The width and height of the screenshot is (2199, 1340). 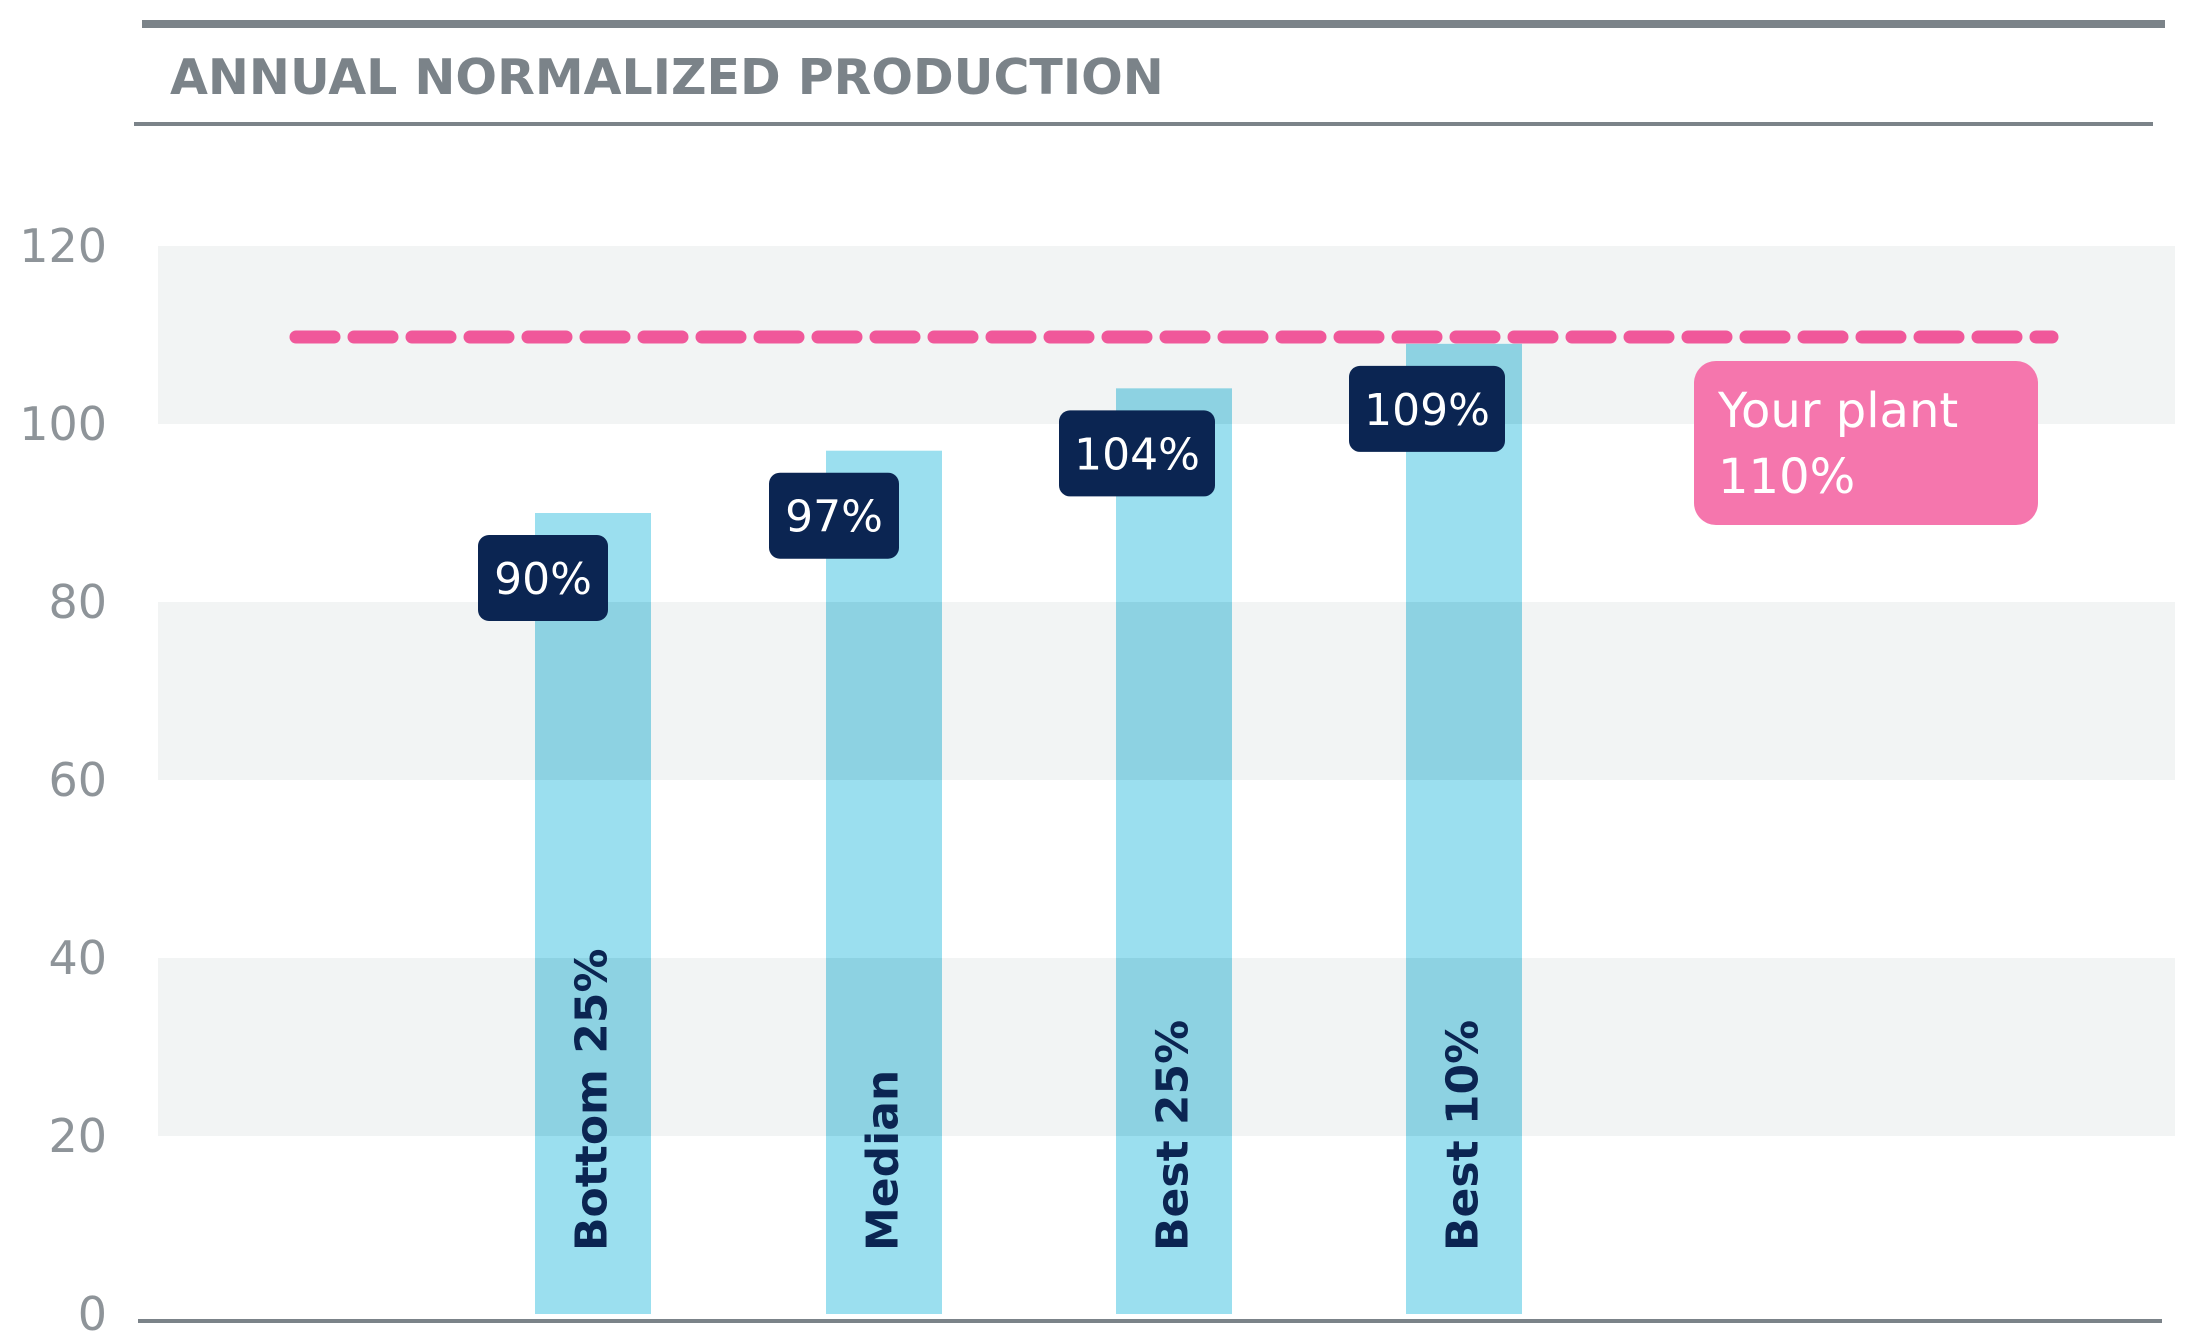 What do you see at coordinates (1463, 1135) in the screenshot?
I see `category-label: Best 10%` at bounding box center [1463, 1135].